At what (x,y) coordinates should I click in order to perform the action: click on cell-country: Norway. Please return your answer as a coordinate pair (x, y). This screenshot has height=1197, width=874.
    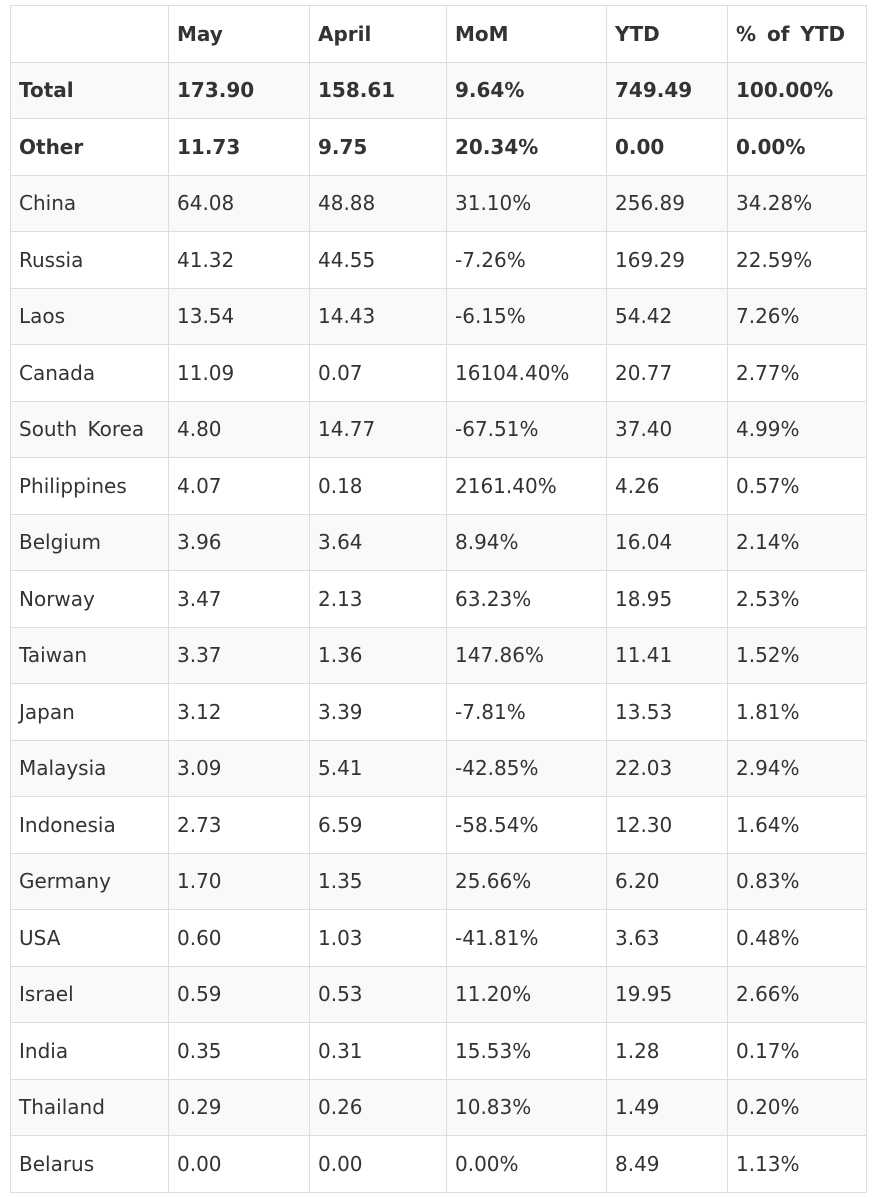
    Looking at the image, I should click on (89, 599).